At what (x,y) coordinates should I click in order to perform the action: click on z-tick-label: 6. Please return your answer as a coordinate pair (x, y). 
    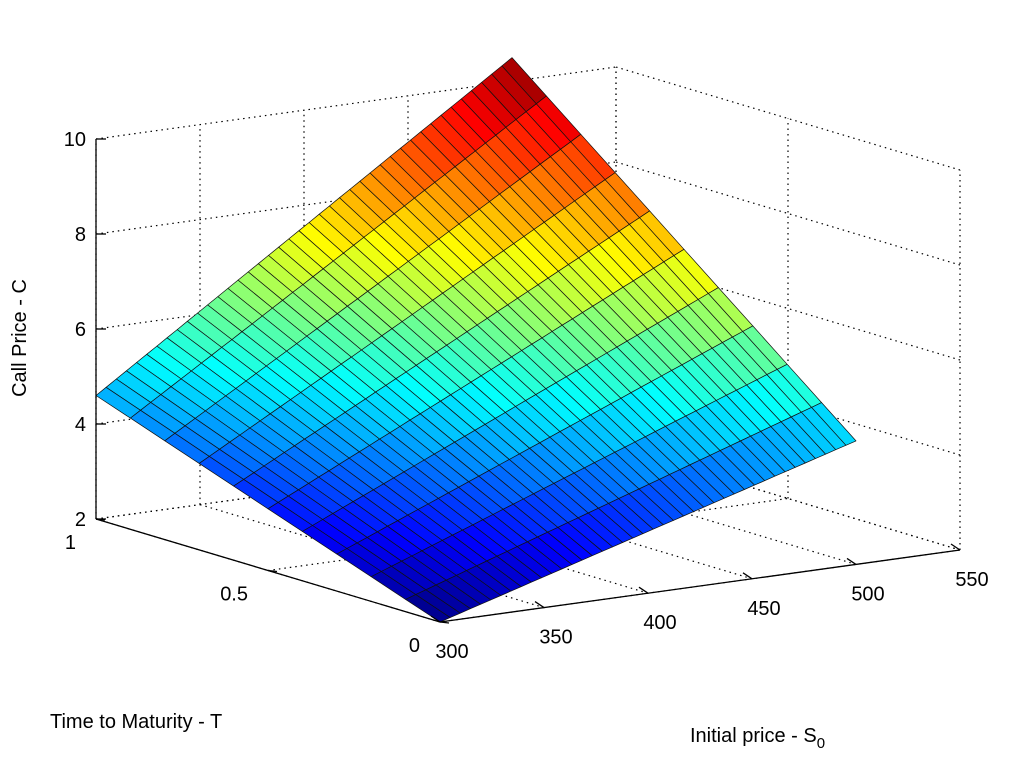
    Looking at the image, I should click on (80, 330).